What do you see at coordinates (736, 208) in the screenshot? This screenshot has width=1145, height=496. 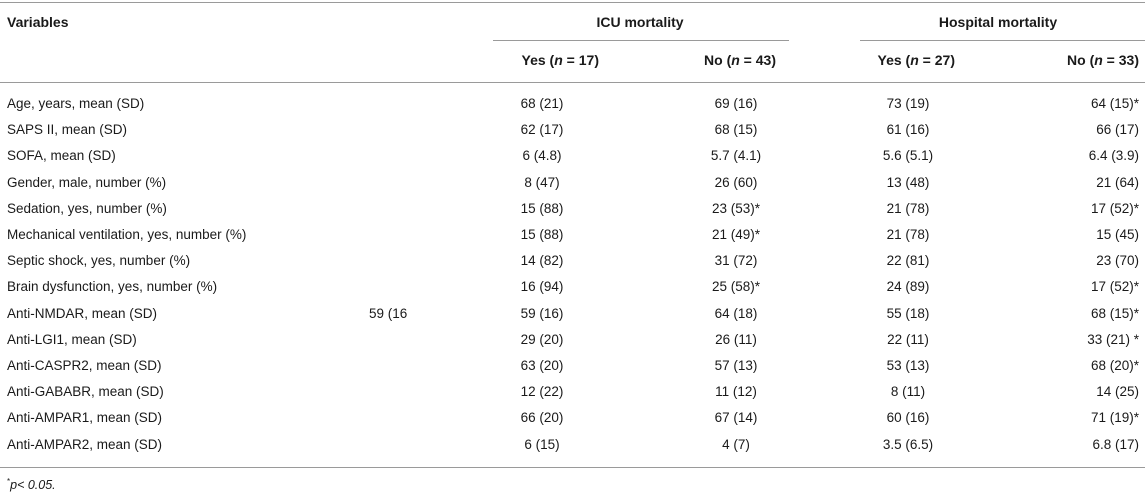 I see `icu-no-value: 23 (53)*` at bounding box center [736, 208].